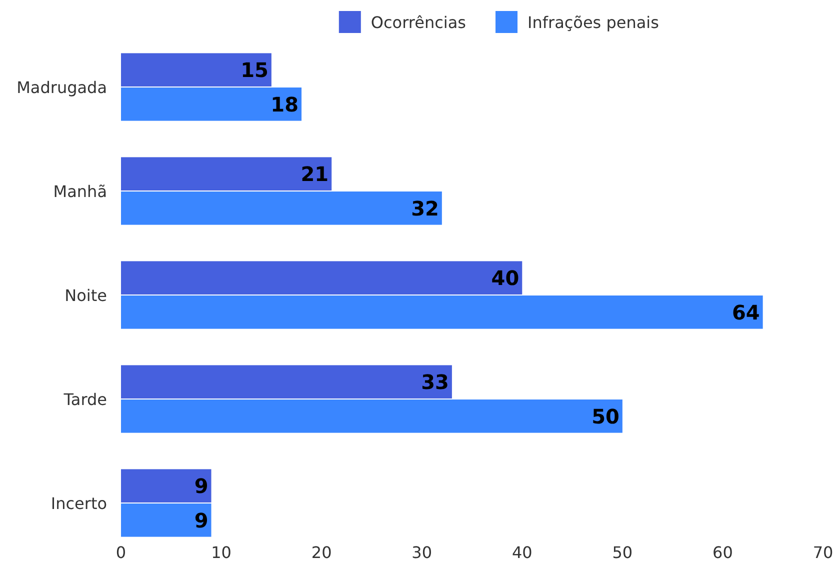  I want to click on x-tick-label: 20, so click(321, 552).